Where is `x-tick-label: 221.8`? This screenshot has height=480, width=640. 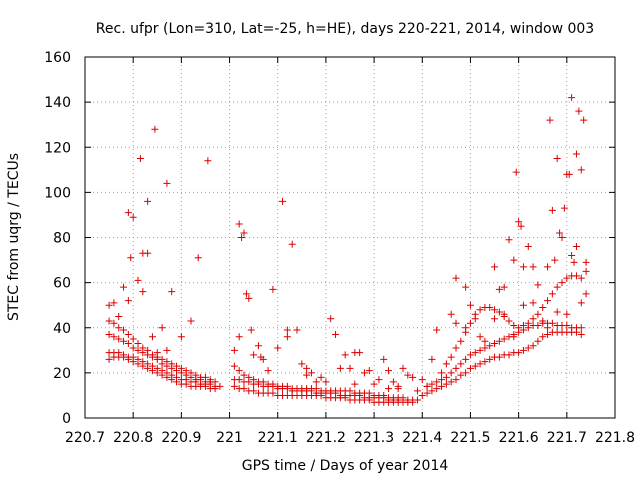 x-tick-label: 221.8 is located at coordinates (615, 438).